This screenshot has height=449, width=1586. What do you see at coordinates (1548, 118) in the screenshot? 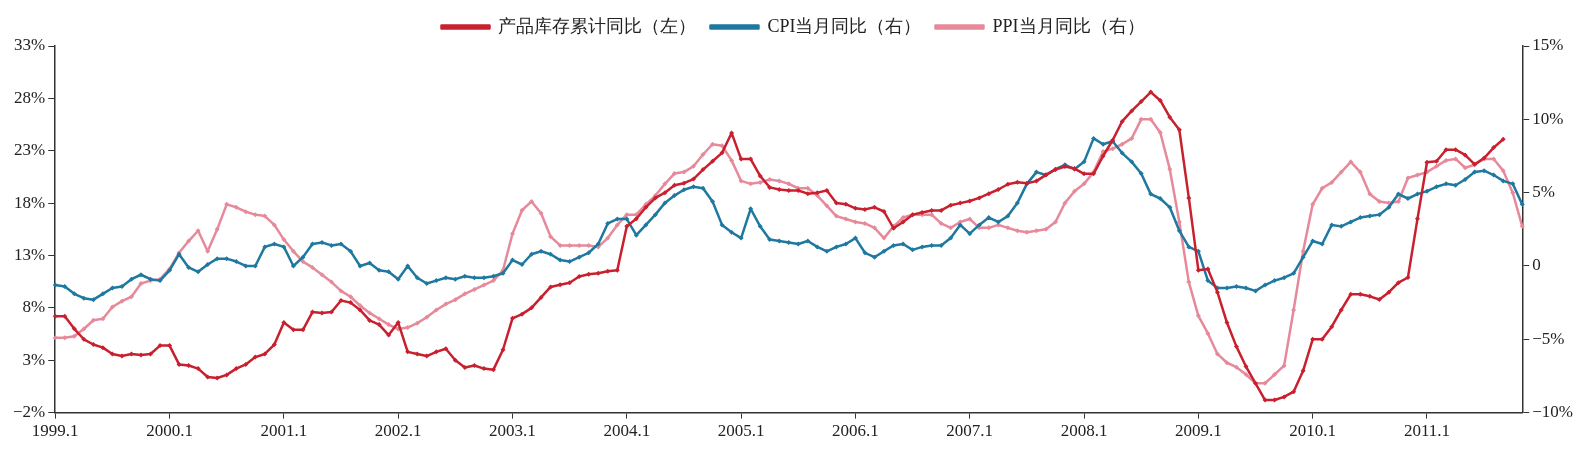
I see `y2-tick-label: 10%` at bounding box center [1548, 118].